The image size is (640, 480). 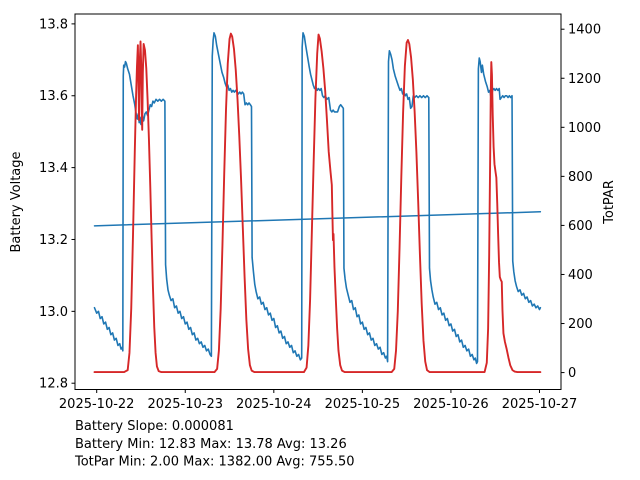 What do you see at coordinates (584, 128) in the screenshot?
I see `right-y-tick-label: 1000` at bounding box center [584, 128].